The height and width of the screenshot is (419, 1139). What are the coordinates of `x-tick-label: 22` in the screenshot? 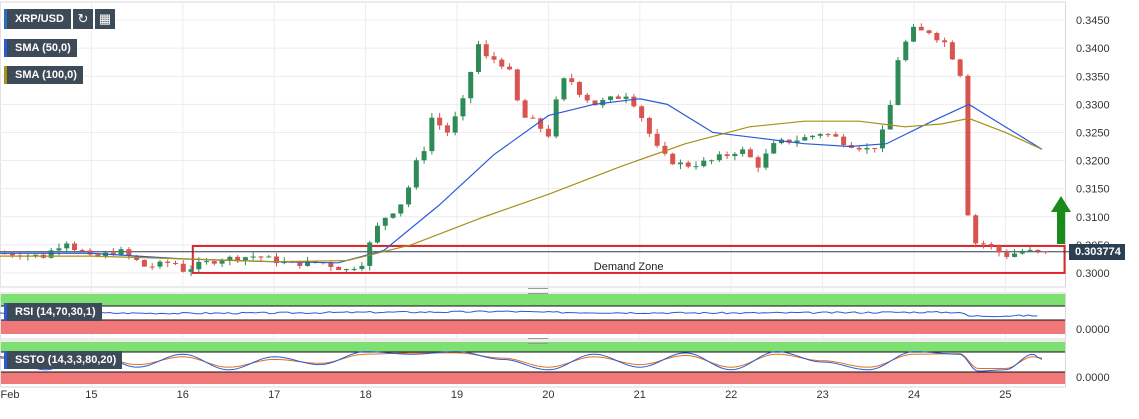 It's located at (731, 395).